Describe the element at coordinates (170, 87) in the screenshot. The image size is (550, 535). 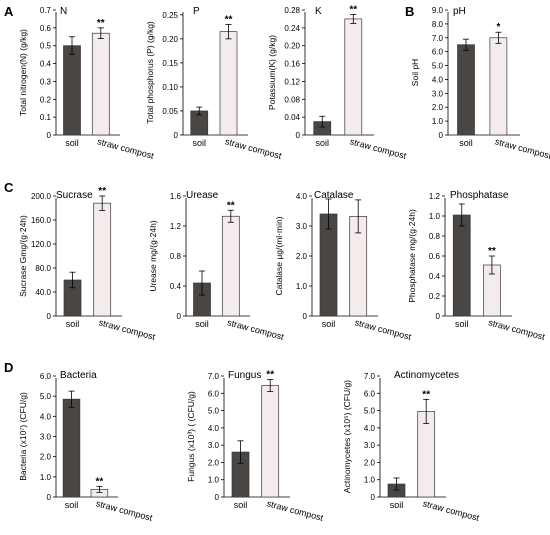
I see `y-tick-label: 0.10` at that location.